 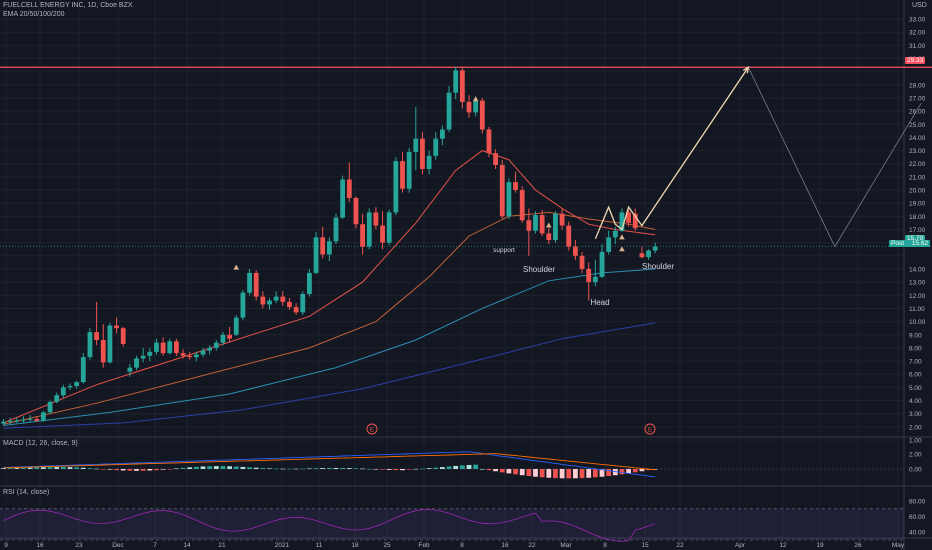 I want to click on time-tick-label: 22, so click(x=532, y=545).